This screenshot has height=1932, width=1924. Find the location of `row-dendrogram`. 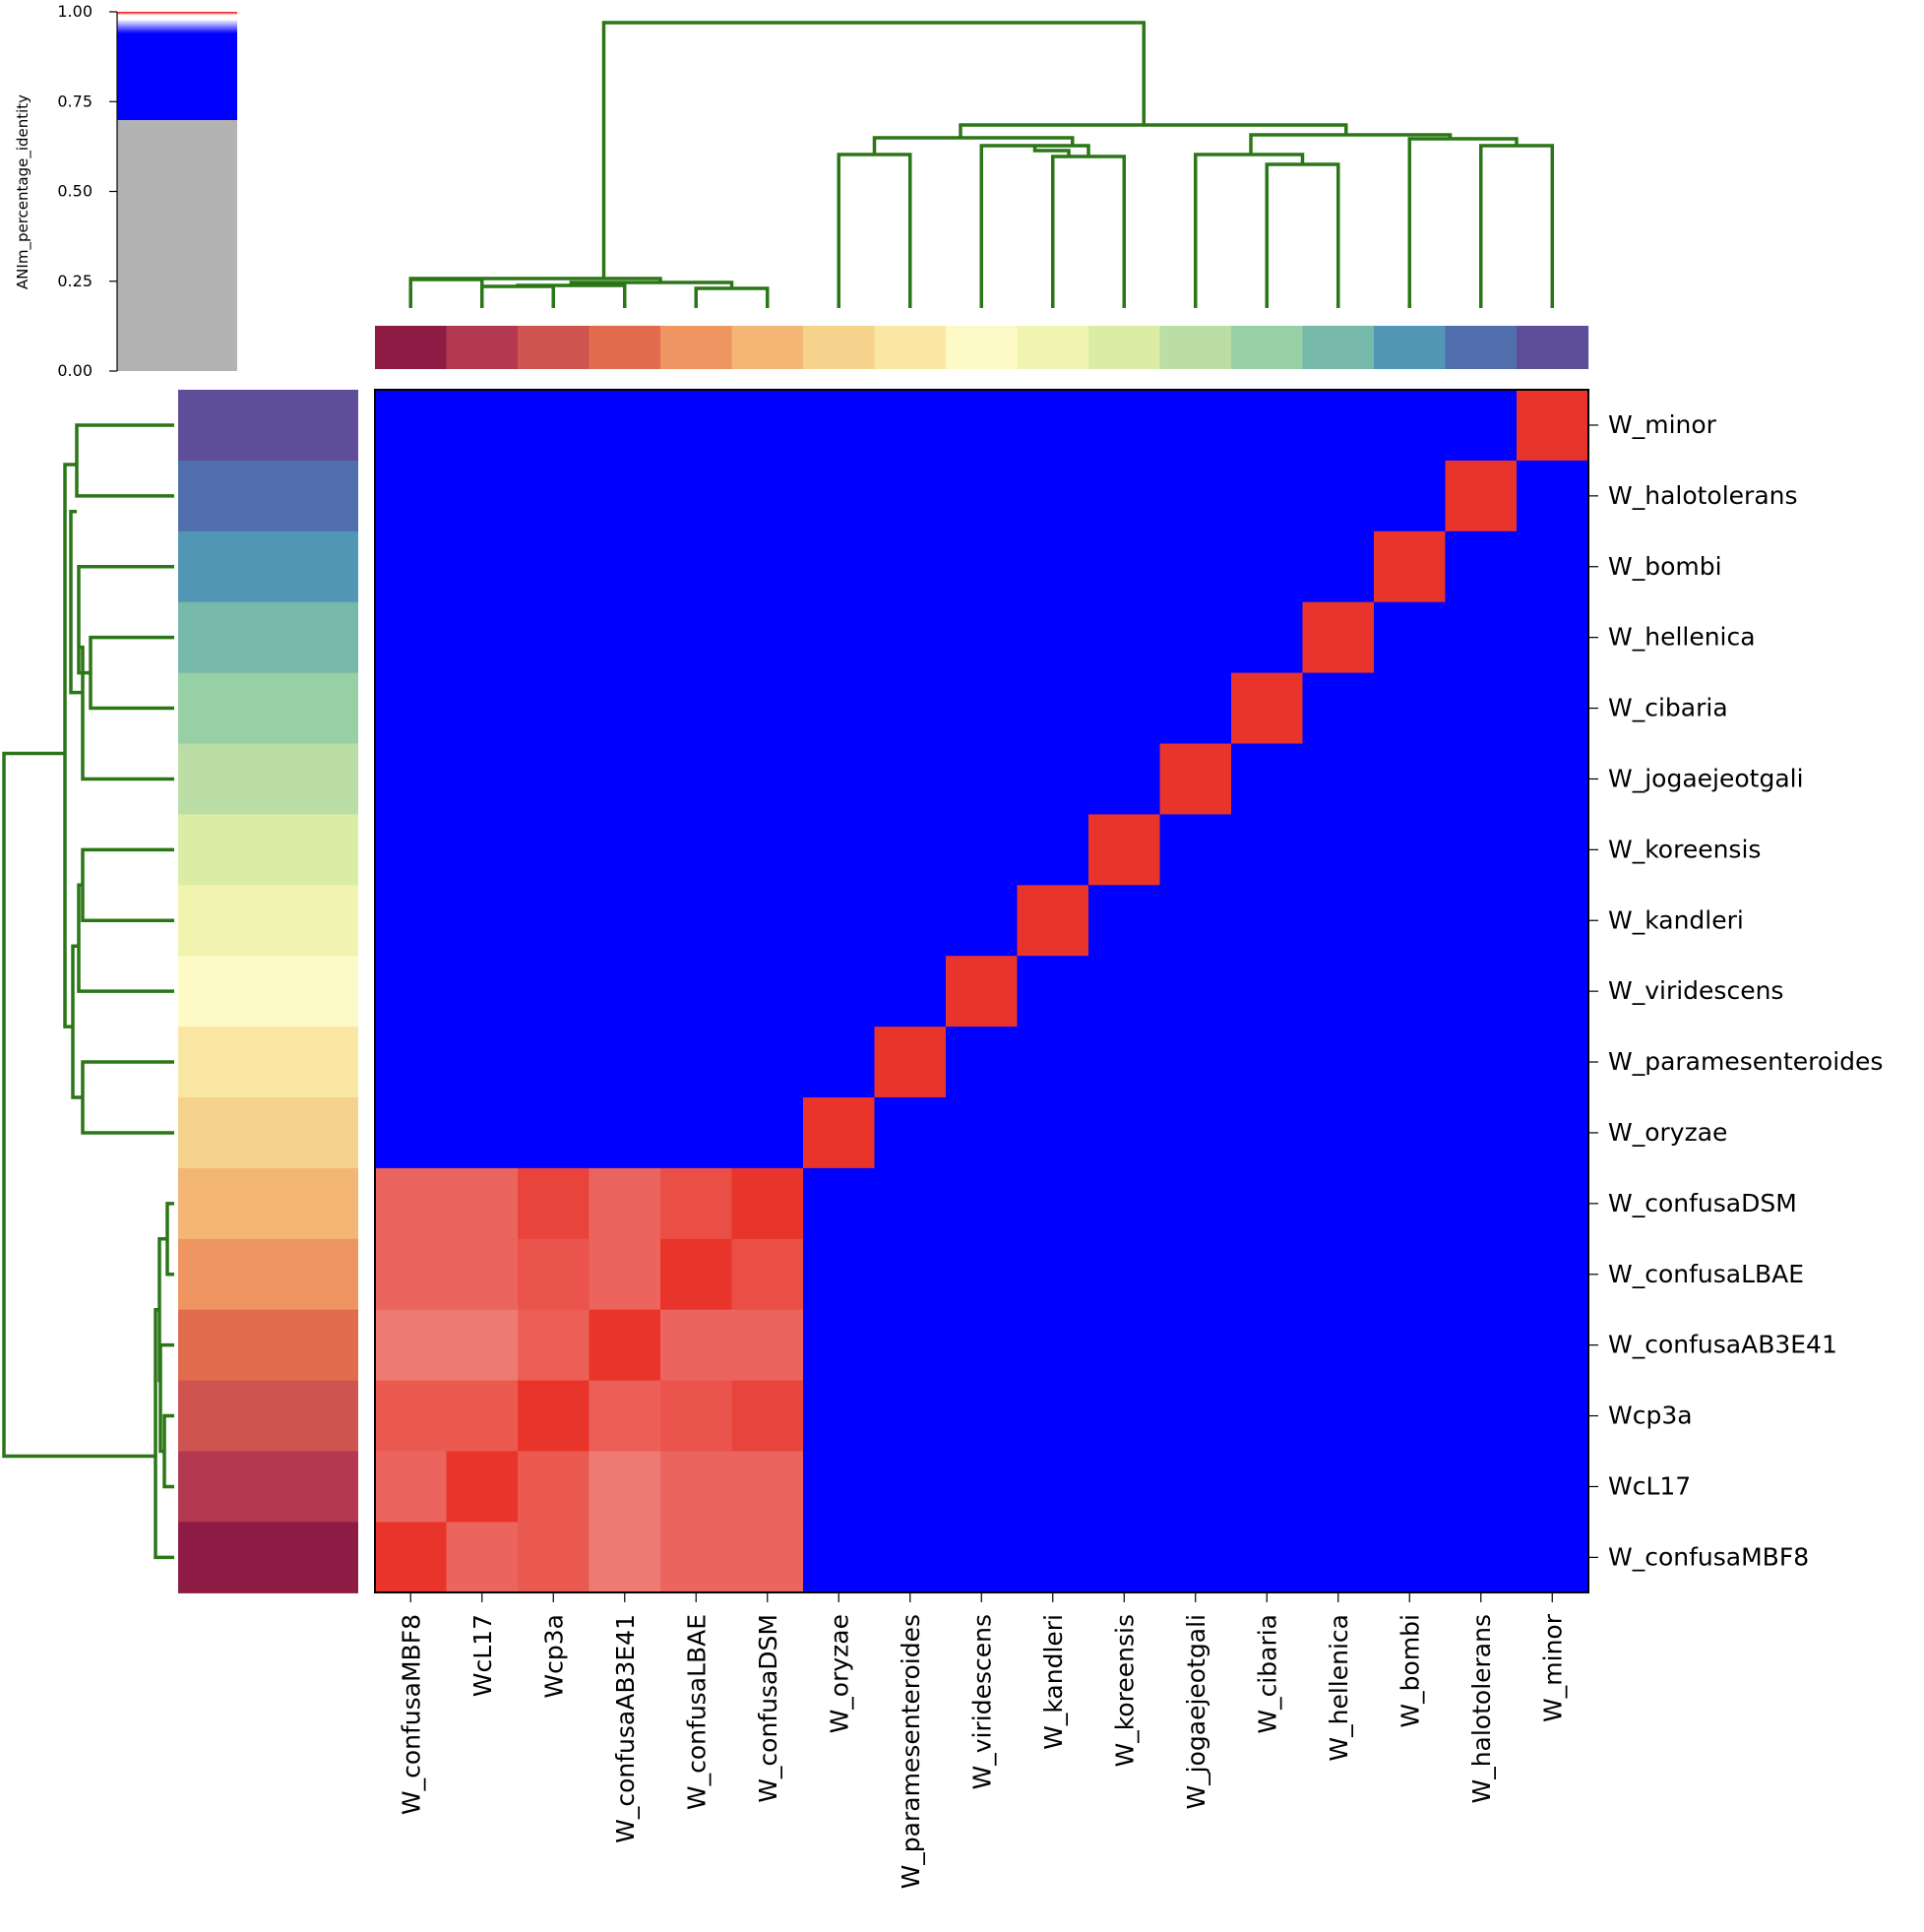

row-dendrogram is located at coordinates (88, 991).